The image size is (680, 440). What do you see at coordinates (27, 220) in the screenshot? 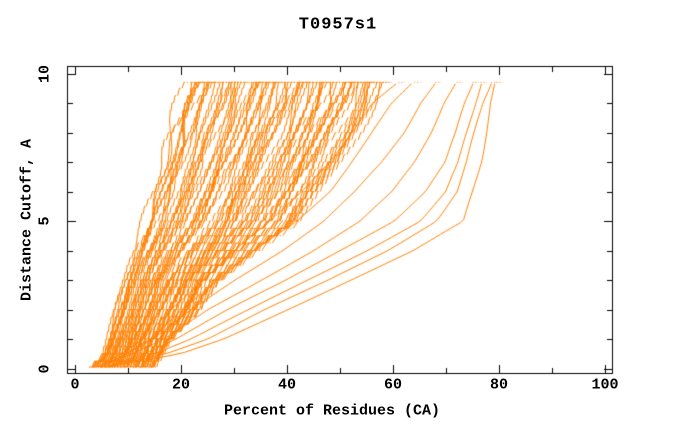
I see `y-axis-label: Distance Cutoff, A` at bounding box center [27, 220].